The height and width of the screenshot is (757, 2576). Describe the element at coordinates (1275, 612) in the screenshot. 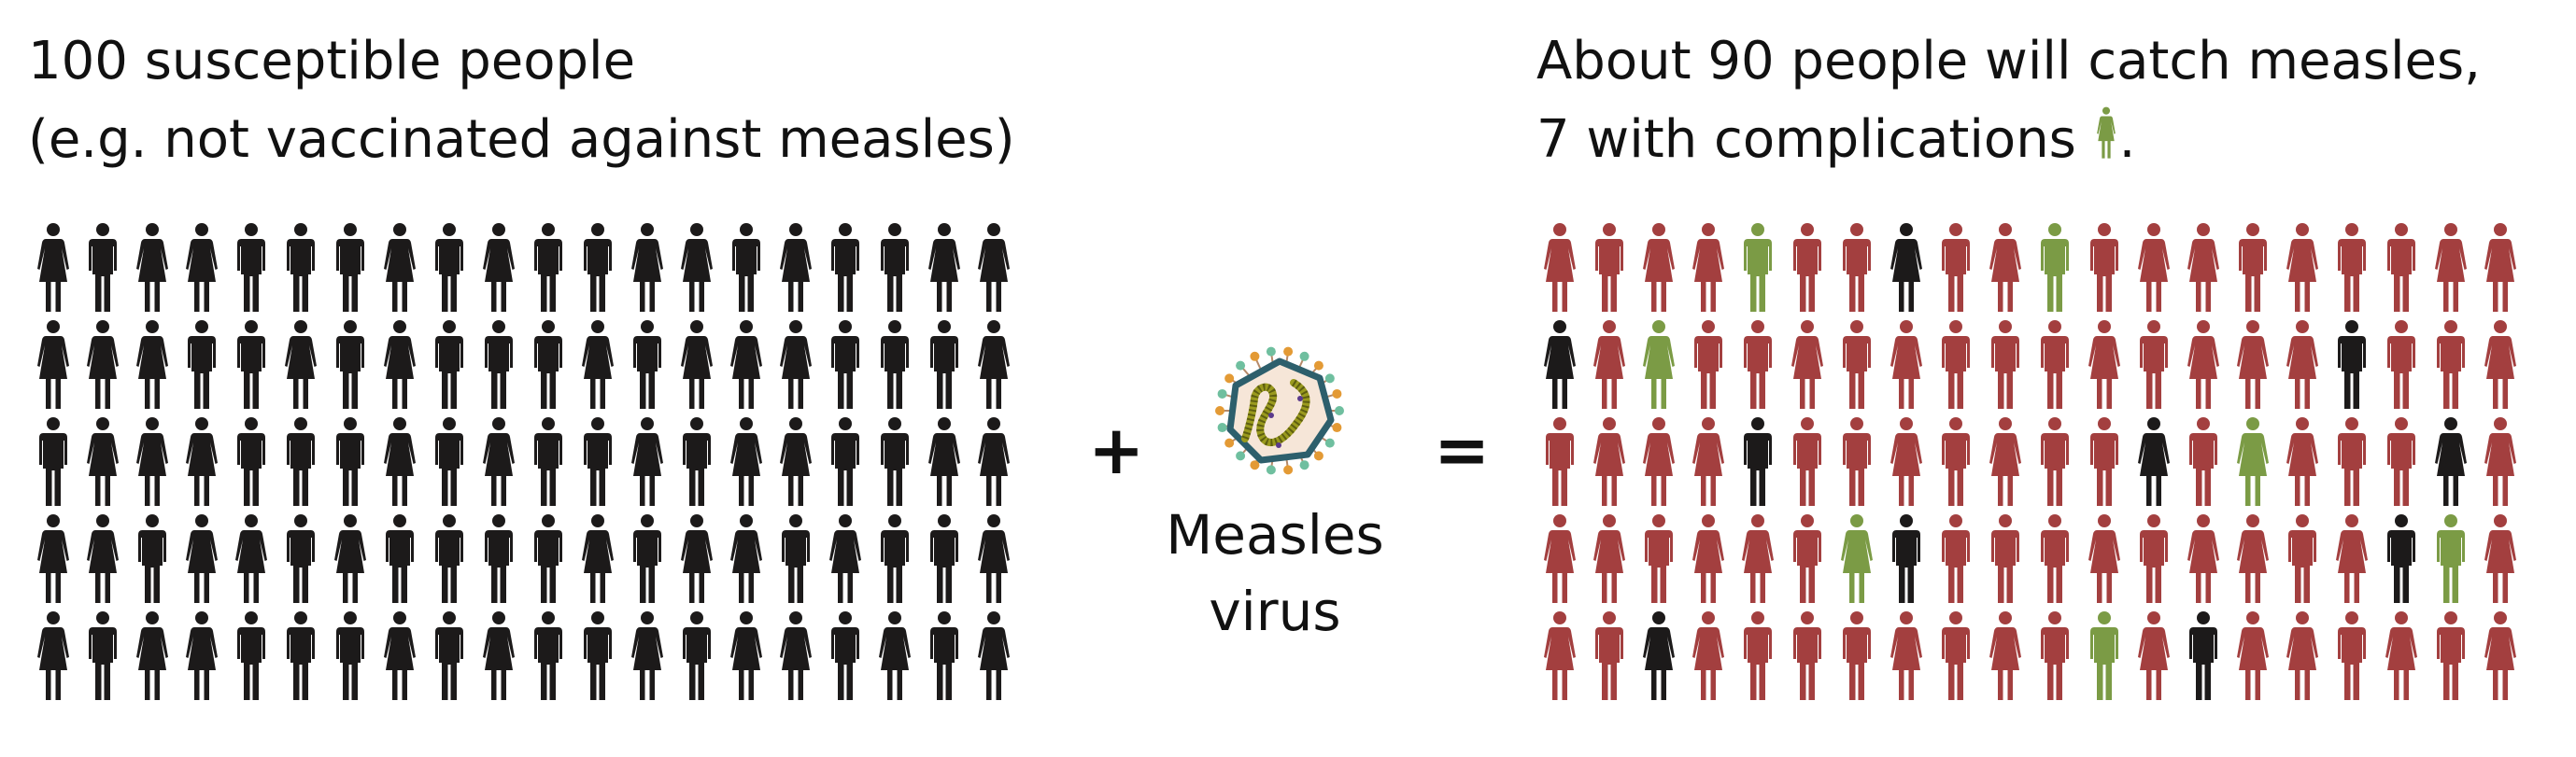

I see `virus-label-line2: virus` at that location.